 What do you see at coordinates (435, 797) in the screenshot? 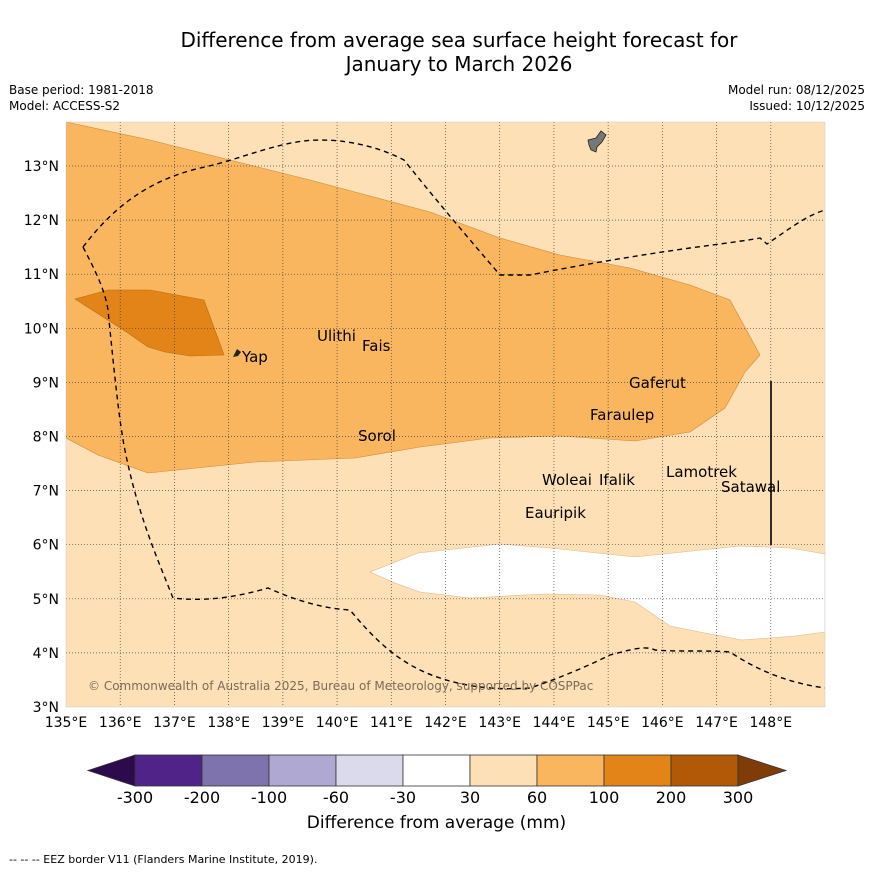
I see `colorbar-labels: -300 -200 -100 -60 -30 30 60 100 200 300` at bounding box center [435, 797].